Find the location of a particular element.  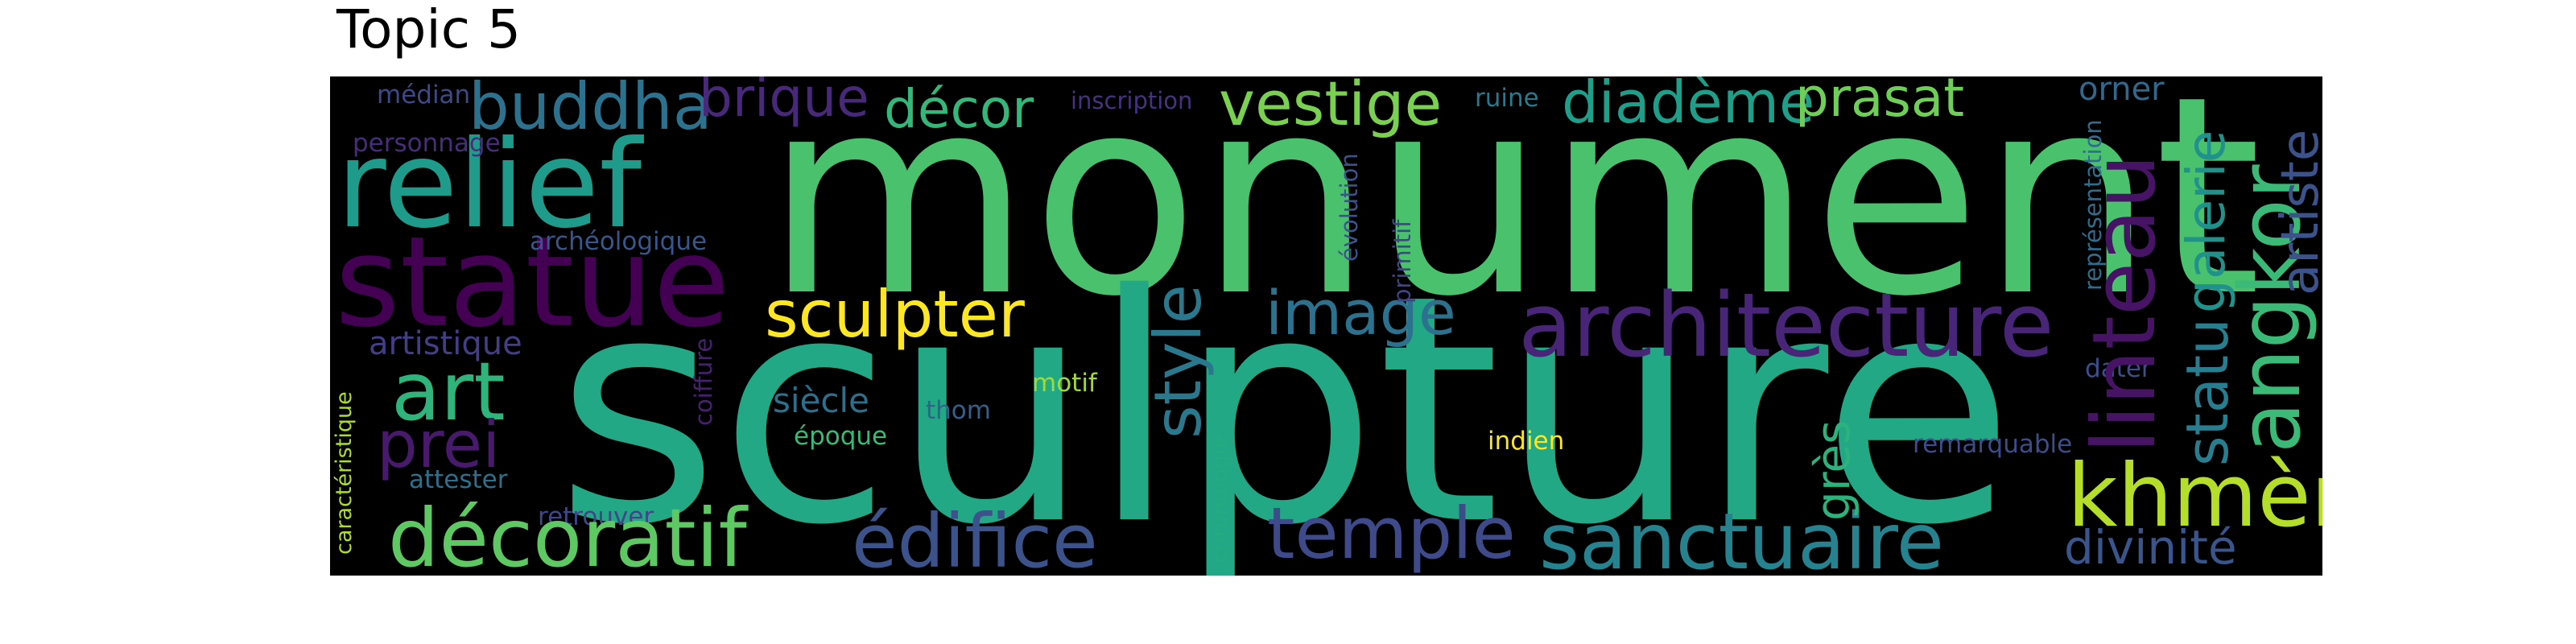

word-divinite: divinité is located at coordinates (2150, 547).